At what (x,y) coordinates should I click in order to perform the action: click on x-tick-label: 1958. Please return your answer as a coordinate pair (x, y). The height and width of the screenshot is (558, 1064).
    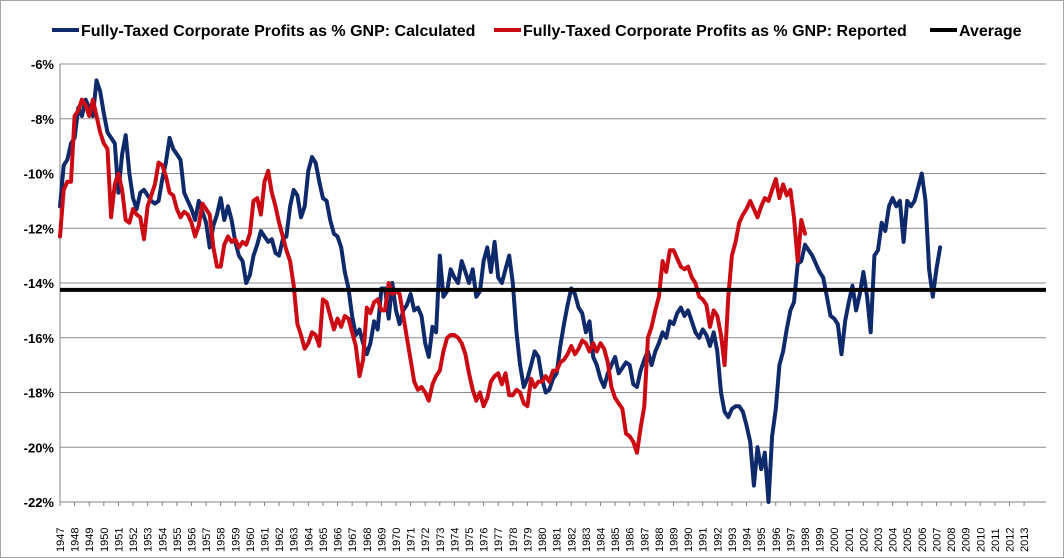
    Looking at the image, I should click on (222, 540).